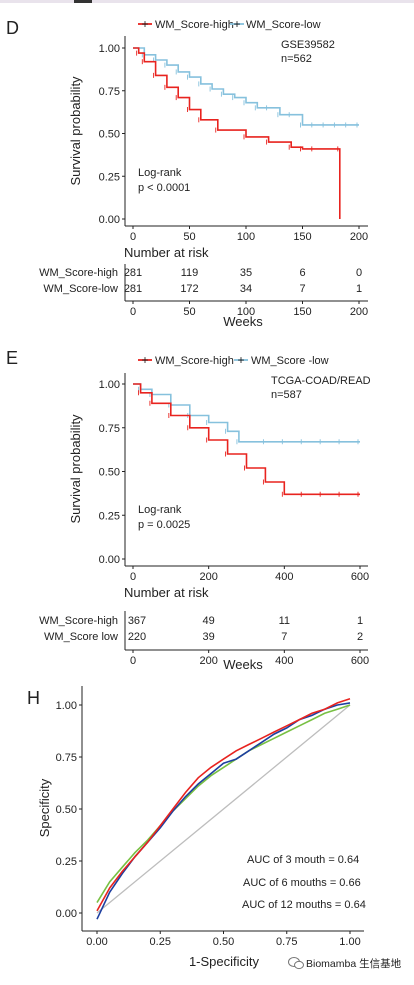  What do you see at coordinates (75, 131) in the screenshot?
I see `d-y-axis-title: Survival probability` at bounding box center [75, 131].